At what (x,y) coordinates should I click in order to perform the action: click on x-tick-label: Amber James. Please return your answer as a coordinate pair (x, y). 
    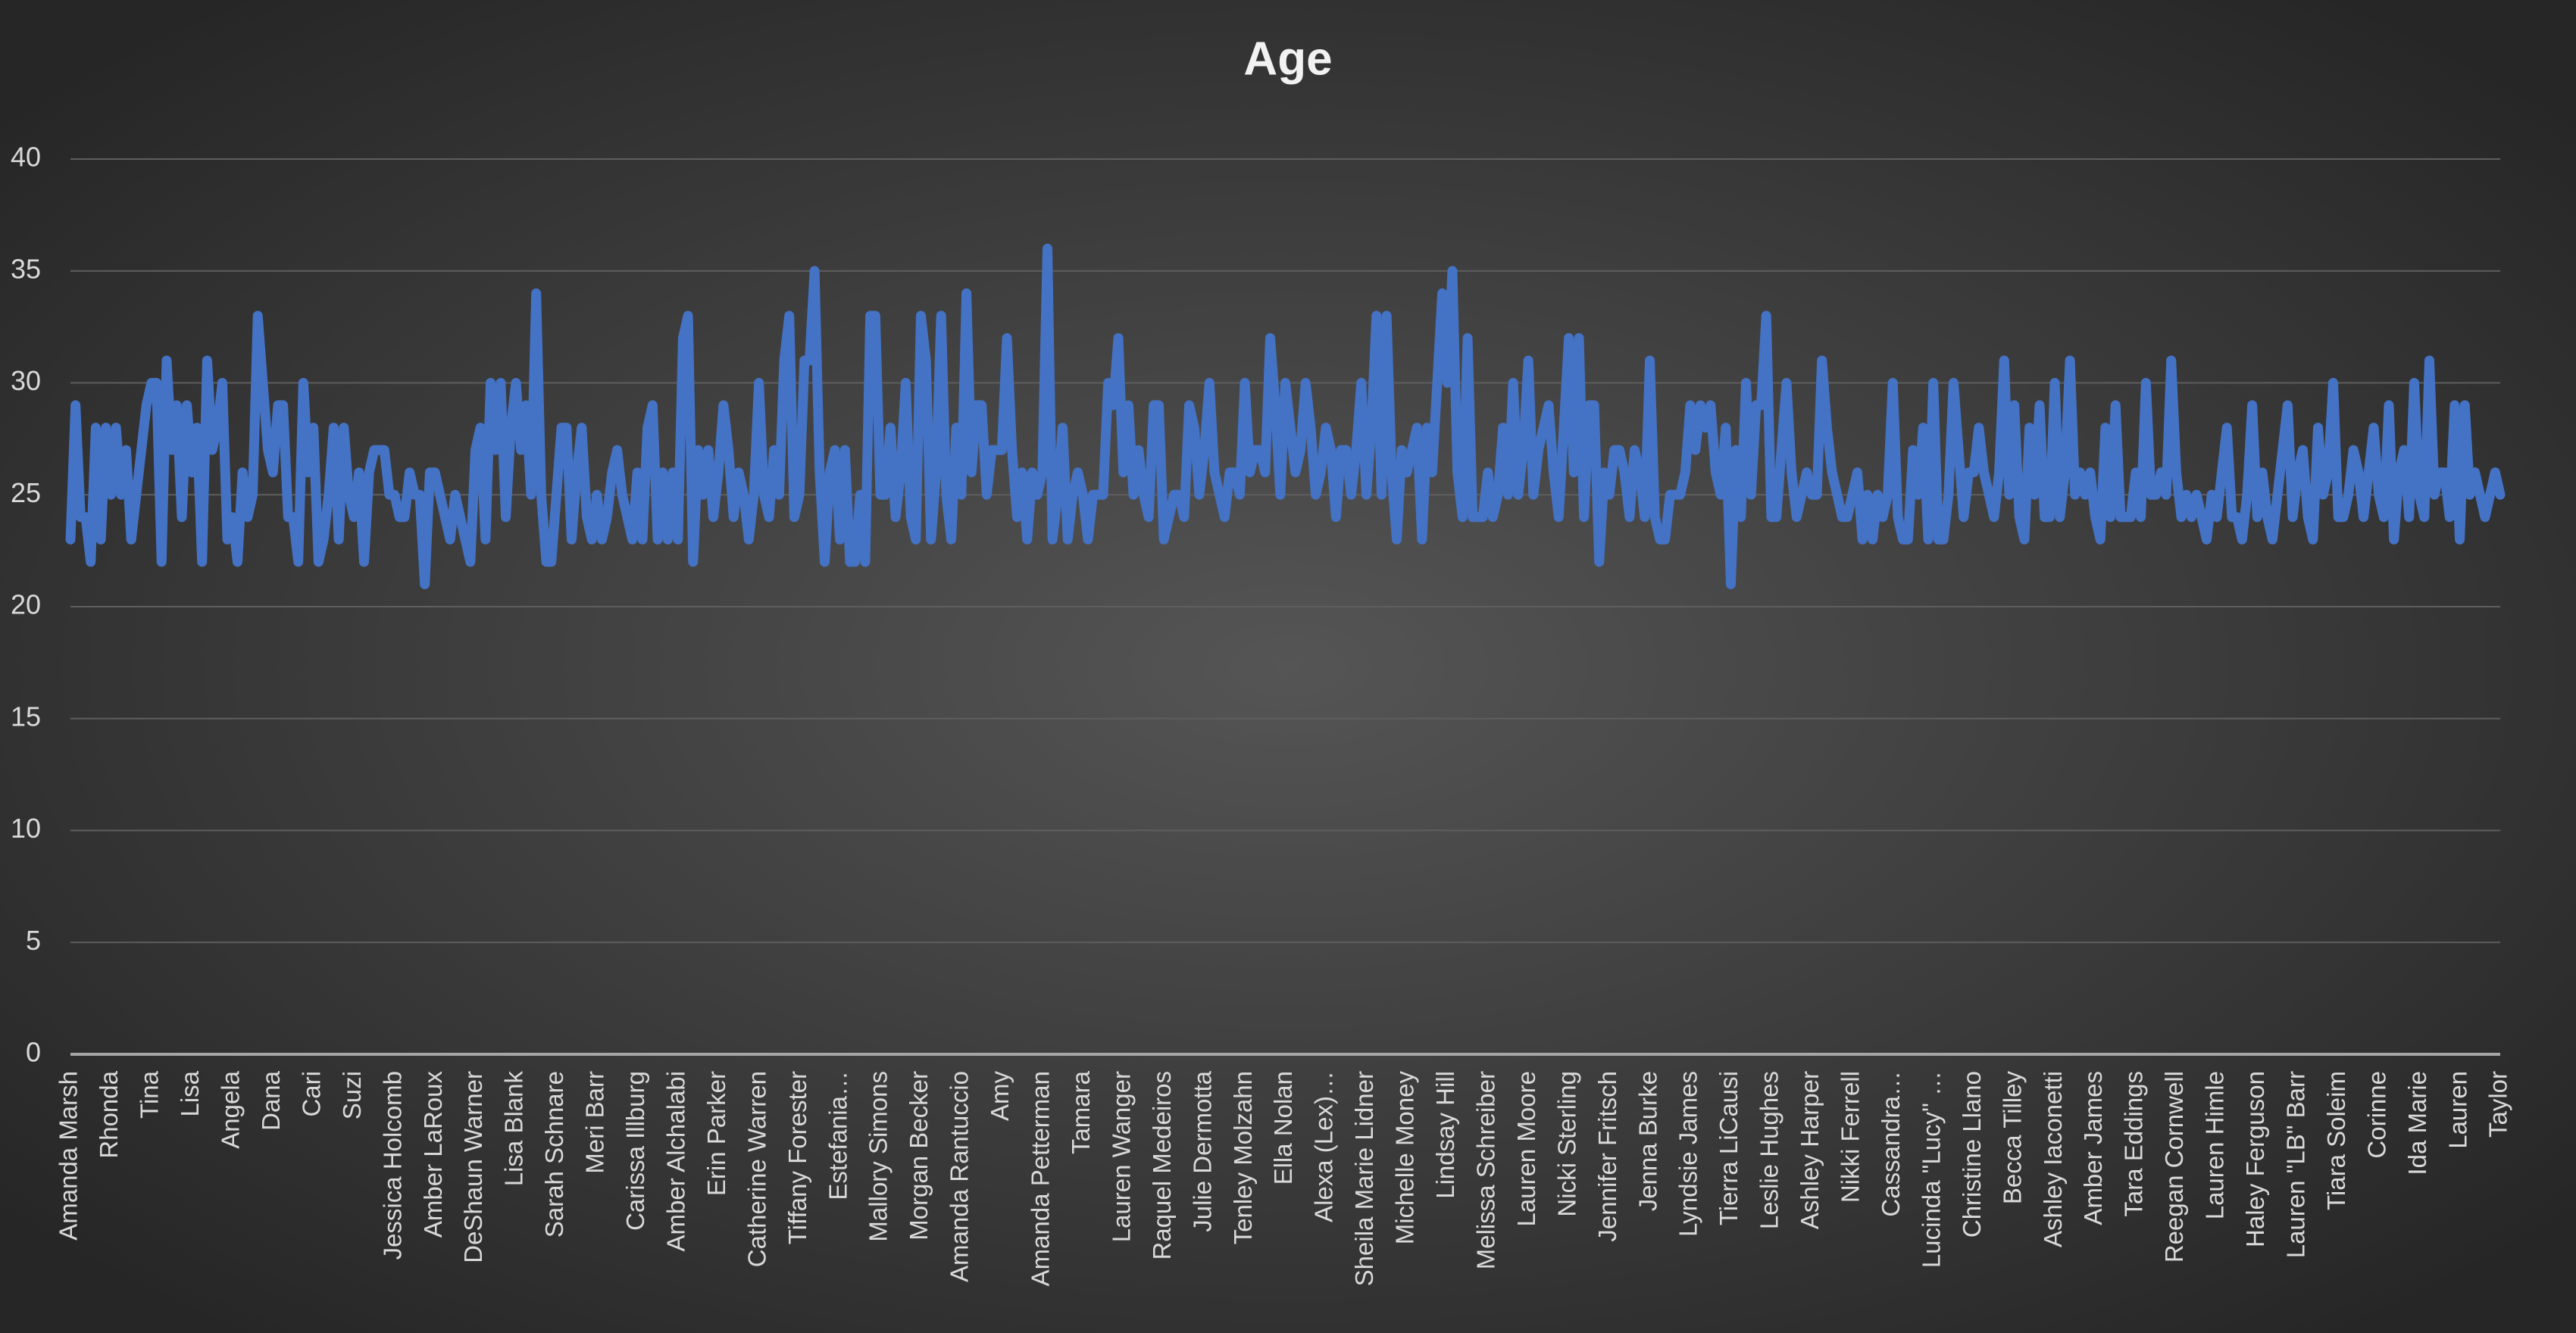
    Looking at the image, I should click on (2093, 1148).